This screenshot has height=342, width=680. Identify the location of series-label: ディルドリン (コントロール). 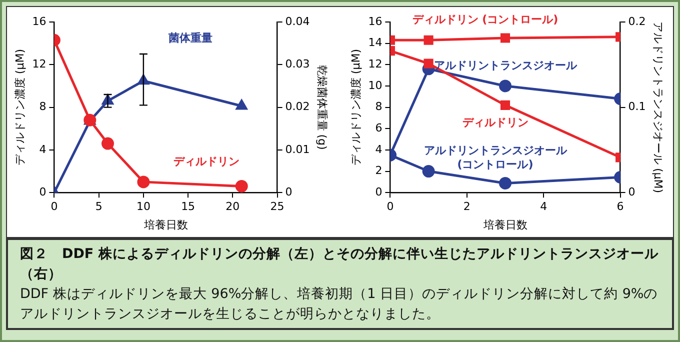
(485, 19).